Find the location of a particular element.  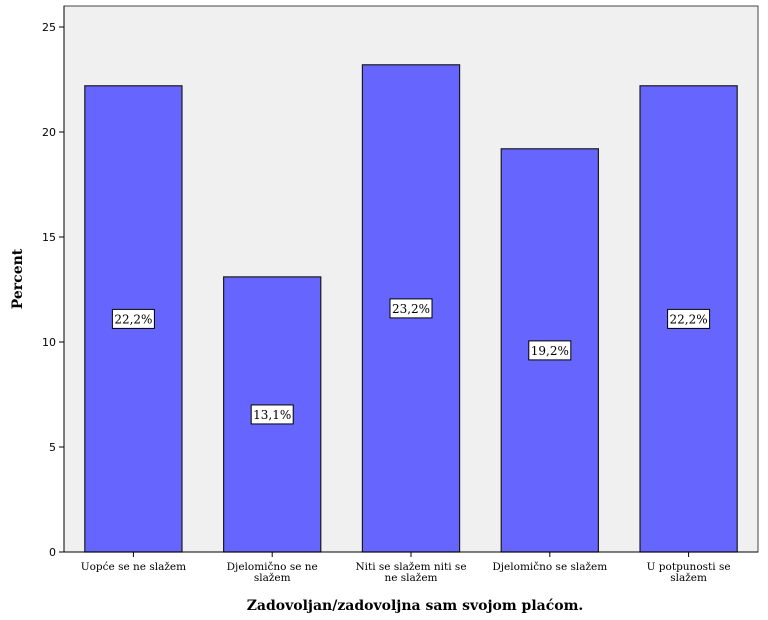

x-tick-label: Djelomično se ne is located at coordinates (272, 566).